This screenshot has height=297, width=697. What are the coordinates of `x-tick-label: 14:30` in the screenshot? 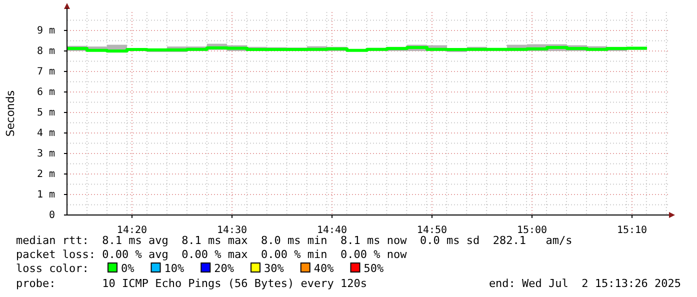 It's located at (232, 230).